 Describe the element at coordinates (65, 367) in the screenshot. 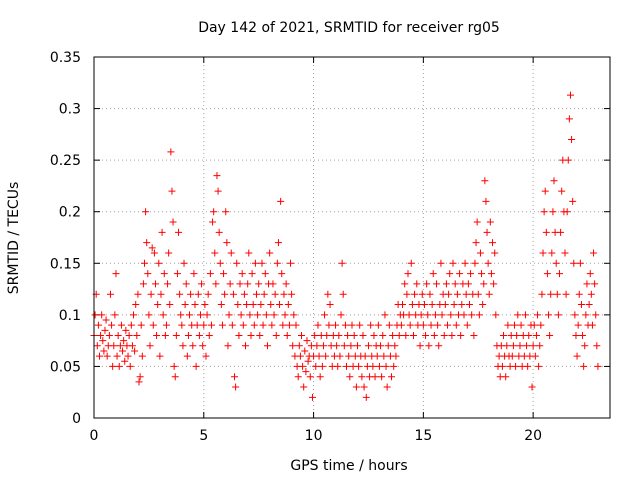

I see `y-tick-label: 0.05` at that location.